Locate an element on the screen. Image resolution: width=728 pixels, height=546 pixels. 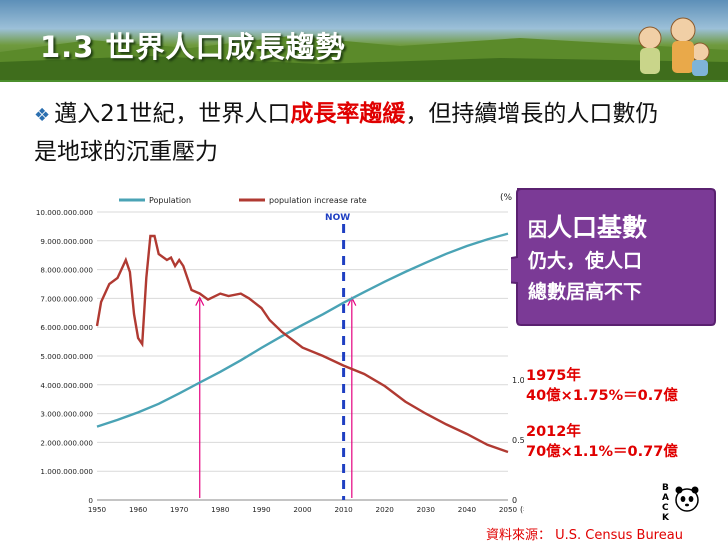
back-letter-c: C is located at coordinates (665, 508).